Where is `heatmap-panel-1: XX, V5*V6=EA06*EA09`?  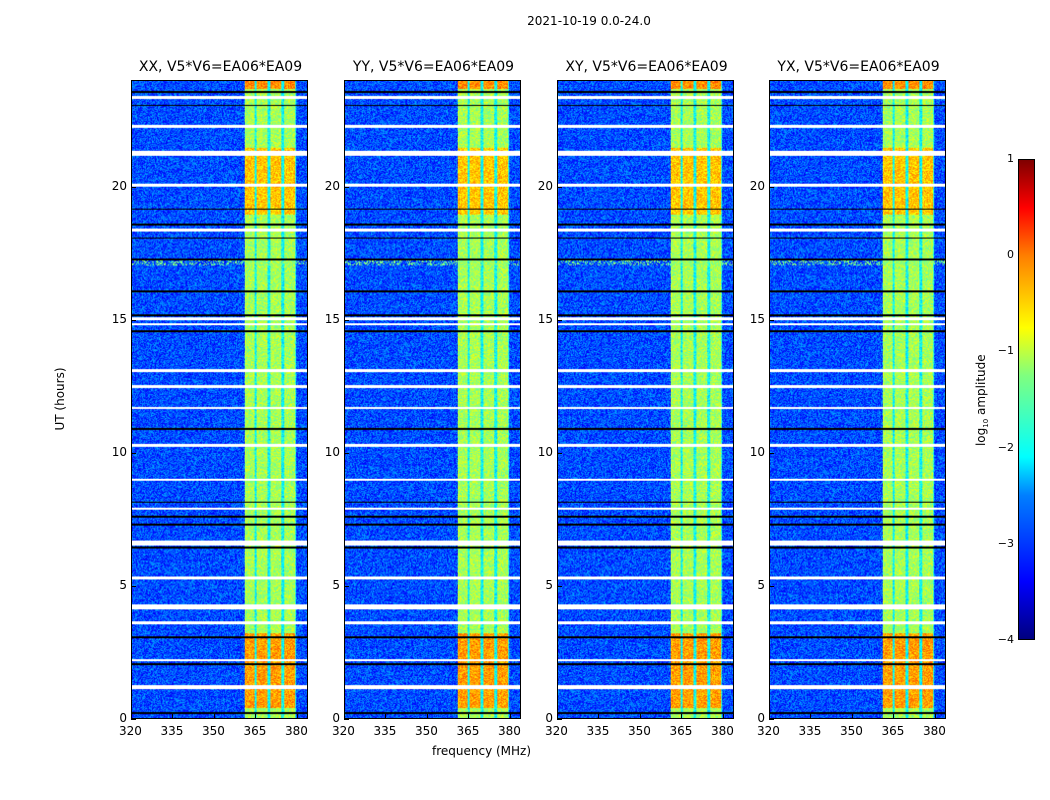 heatmap-panel-1: XX, V5*V6=EA06*EA09 is located at coordinates (219, 389).